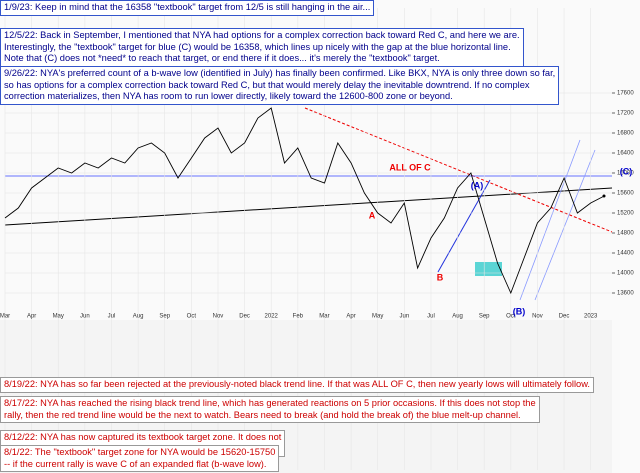 This screenshot has width=640, height=473. What do you see at coordinates (625, 114) in the screenshot?
I see `y-tick-label: 17200` at bounding box center [625, 114].